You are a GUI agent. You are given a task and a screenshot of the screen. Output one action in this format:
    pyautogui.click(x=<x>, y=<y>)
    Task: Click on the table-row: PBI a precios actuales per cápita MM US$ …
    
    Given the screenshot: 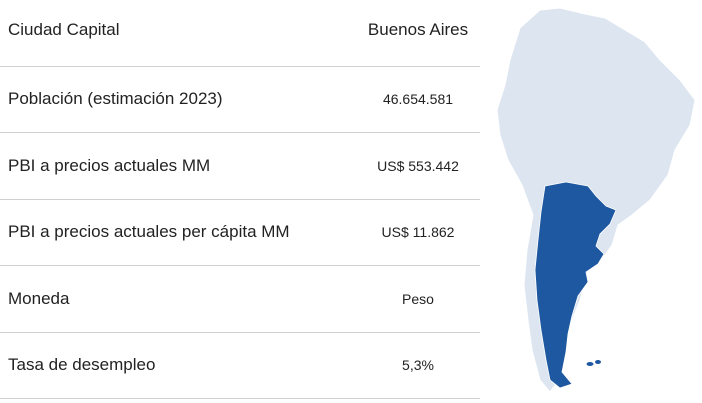 What is the action you would take?
    pyautogui.click(x=240, y=233)
    